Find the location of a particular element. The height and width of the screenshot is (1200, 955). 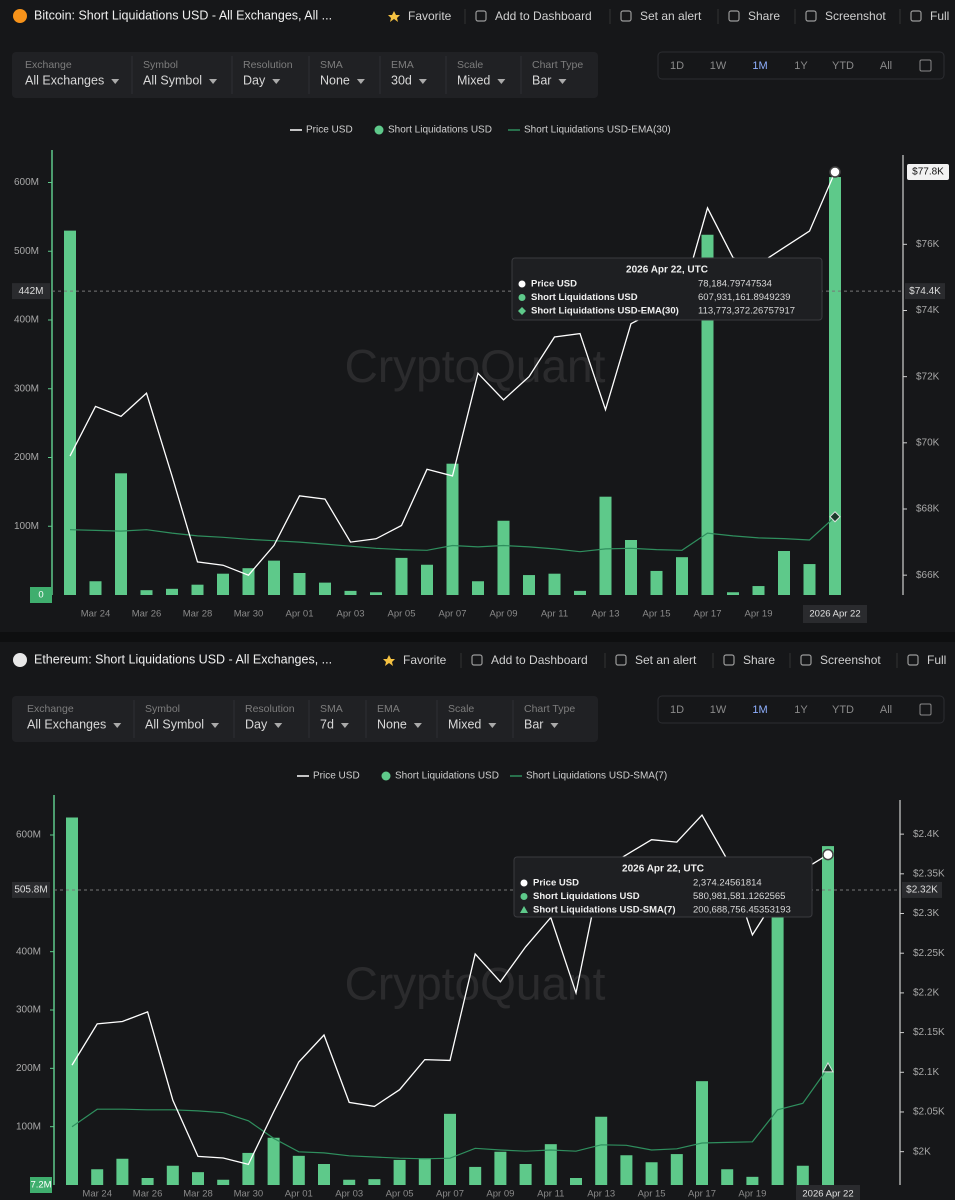

tooltip-value: 113,773,372.26757917 is located at coordinates (746, 311).